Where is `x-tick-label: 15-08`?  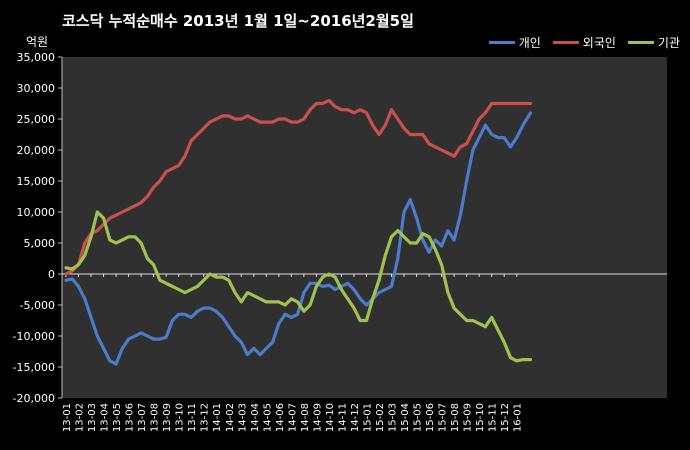 x-tick-label: 15-08 is located at coordinates (455, 417).